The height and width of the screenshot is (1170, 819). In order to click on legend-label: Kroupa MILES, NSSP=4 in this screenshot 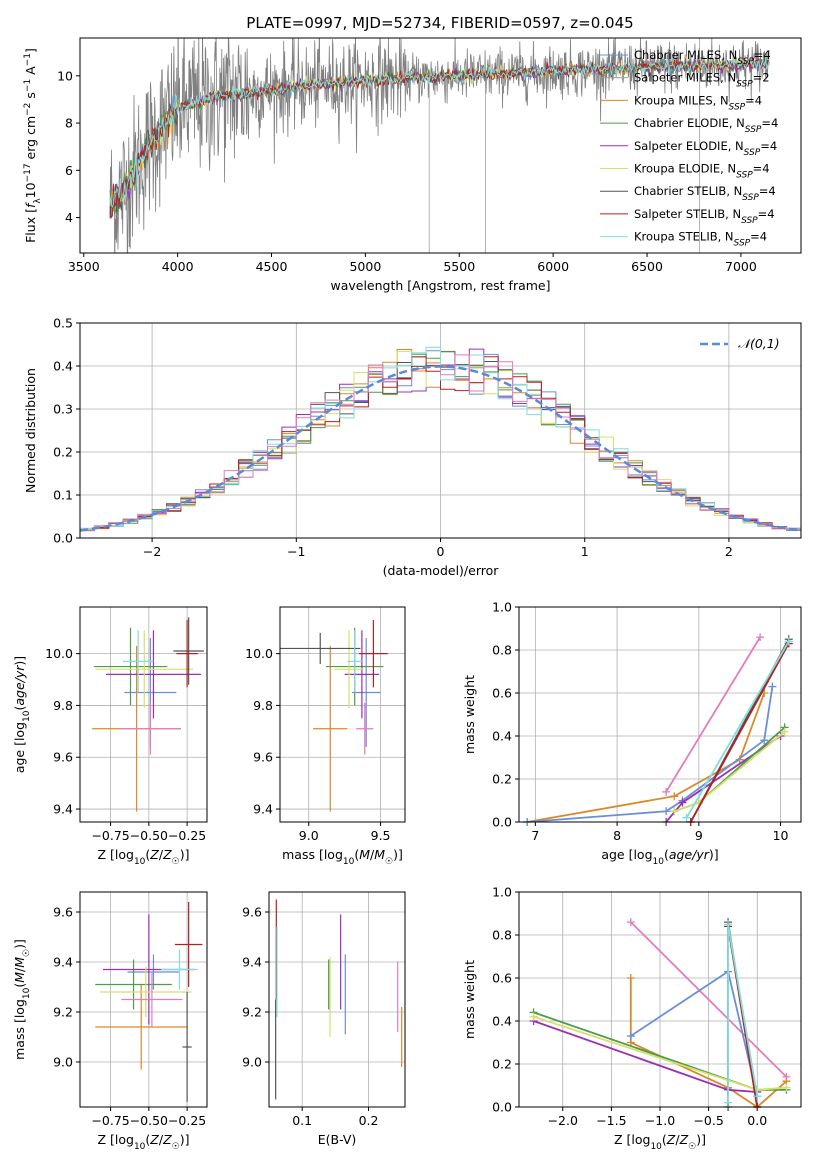, I will do `click(698, 102)`.